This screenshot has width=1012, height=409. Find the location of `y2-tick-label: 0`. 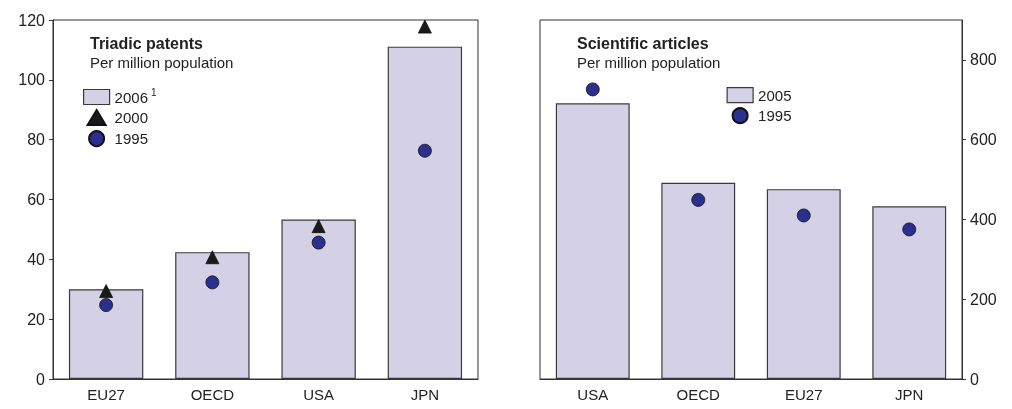

y2-tick-label: 0 is located at coordinates (974, 379).